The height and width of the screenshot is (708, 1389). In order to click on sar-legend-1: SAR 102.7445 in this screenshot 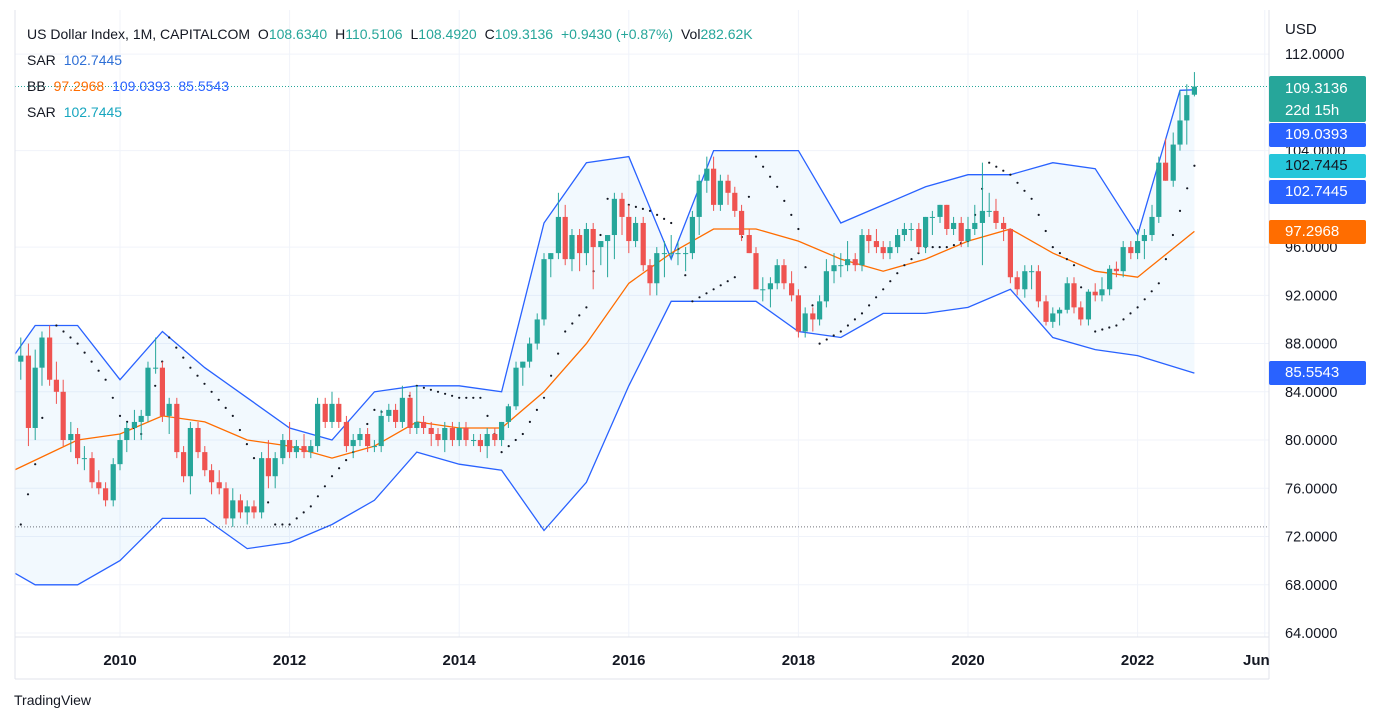, I will do `click(76, 60)`.